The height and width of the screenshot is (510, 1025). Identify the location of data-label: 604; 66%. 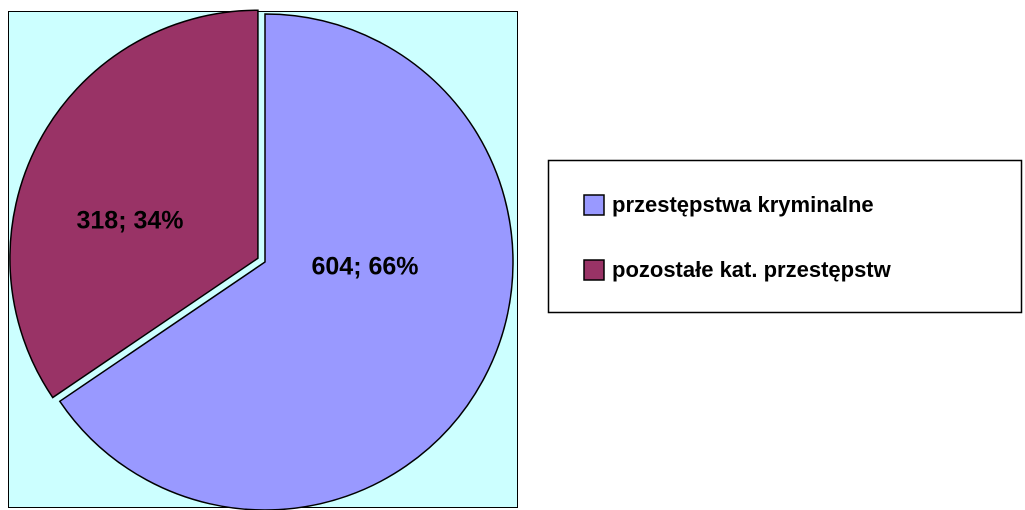
(364, 267).